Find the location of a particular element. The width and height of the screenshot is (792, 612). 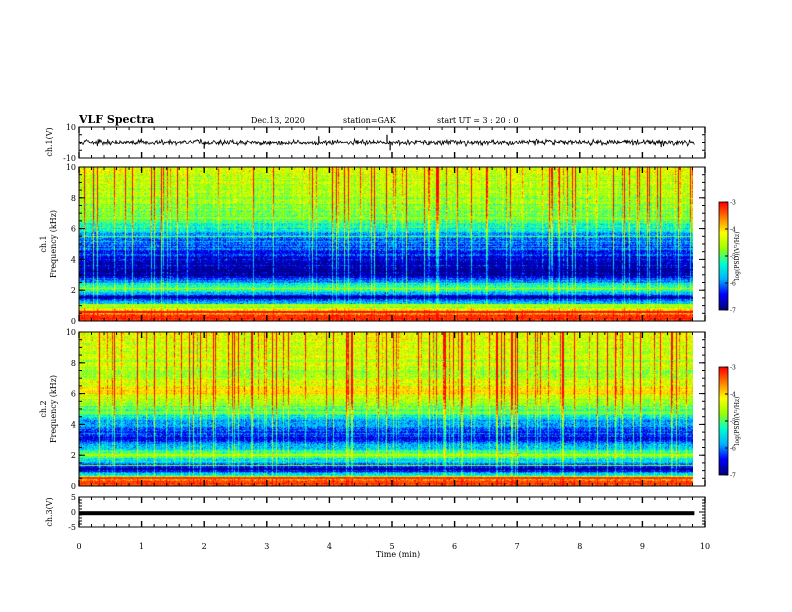

ch1-colorbar-label: log(PSD)(V²/Hz) is located at coordinates (737, 256).